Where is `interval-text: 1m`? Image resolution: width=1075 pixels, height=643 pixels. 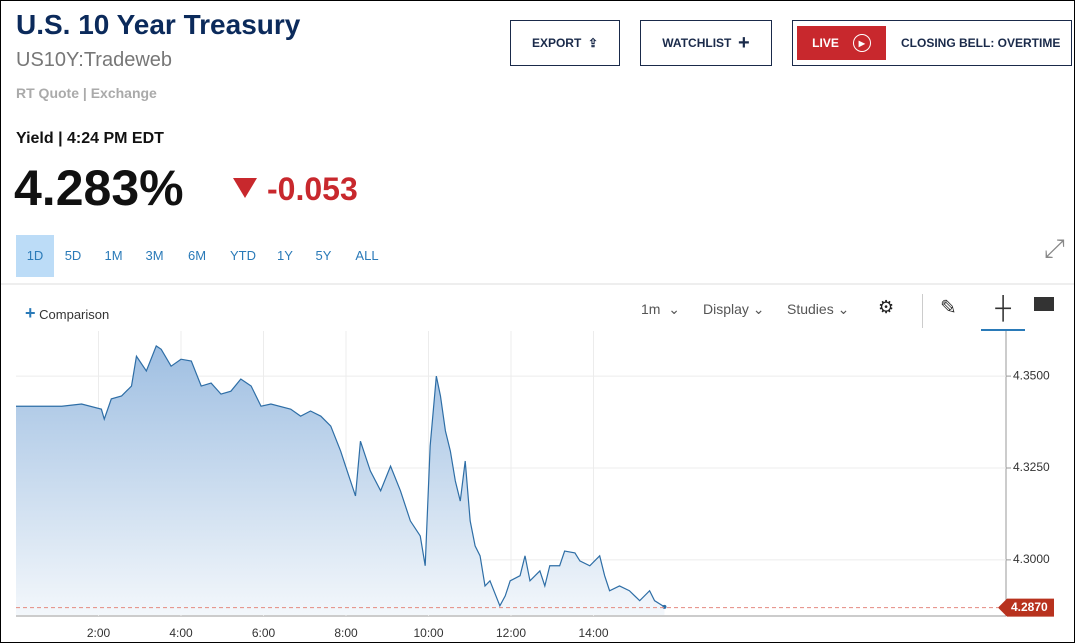
interval-text: 1m is located at coordinates (651, 309).